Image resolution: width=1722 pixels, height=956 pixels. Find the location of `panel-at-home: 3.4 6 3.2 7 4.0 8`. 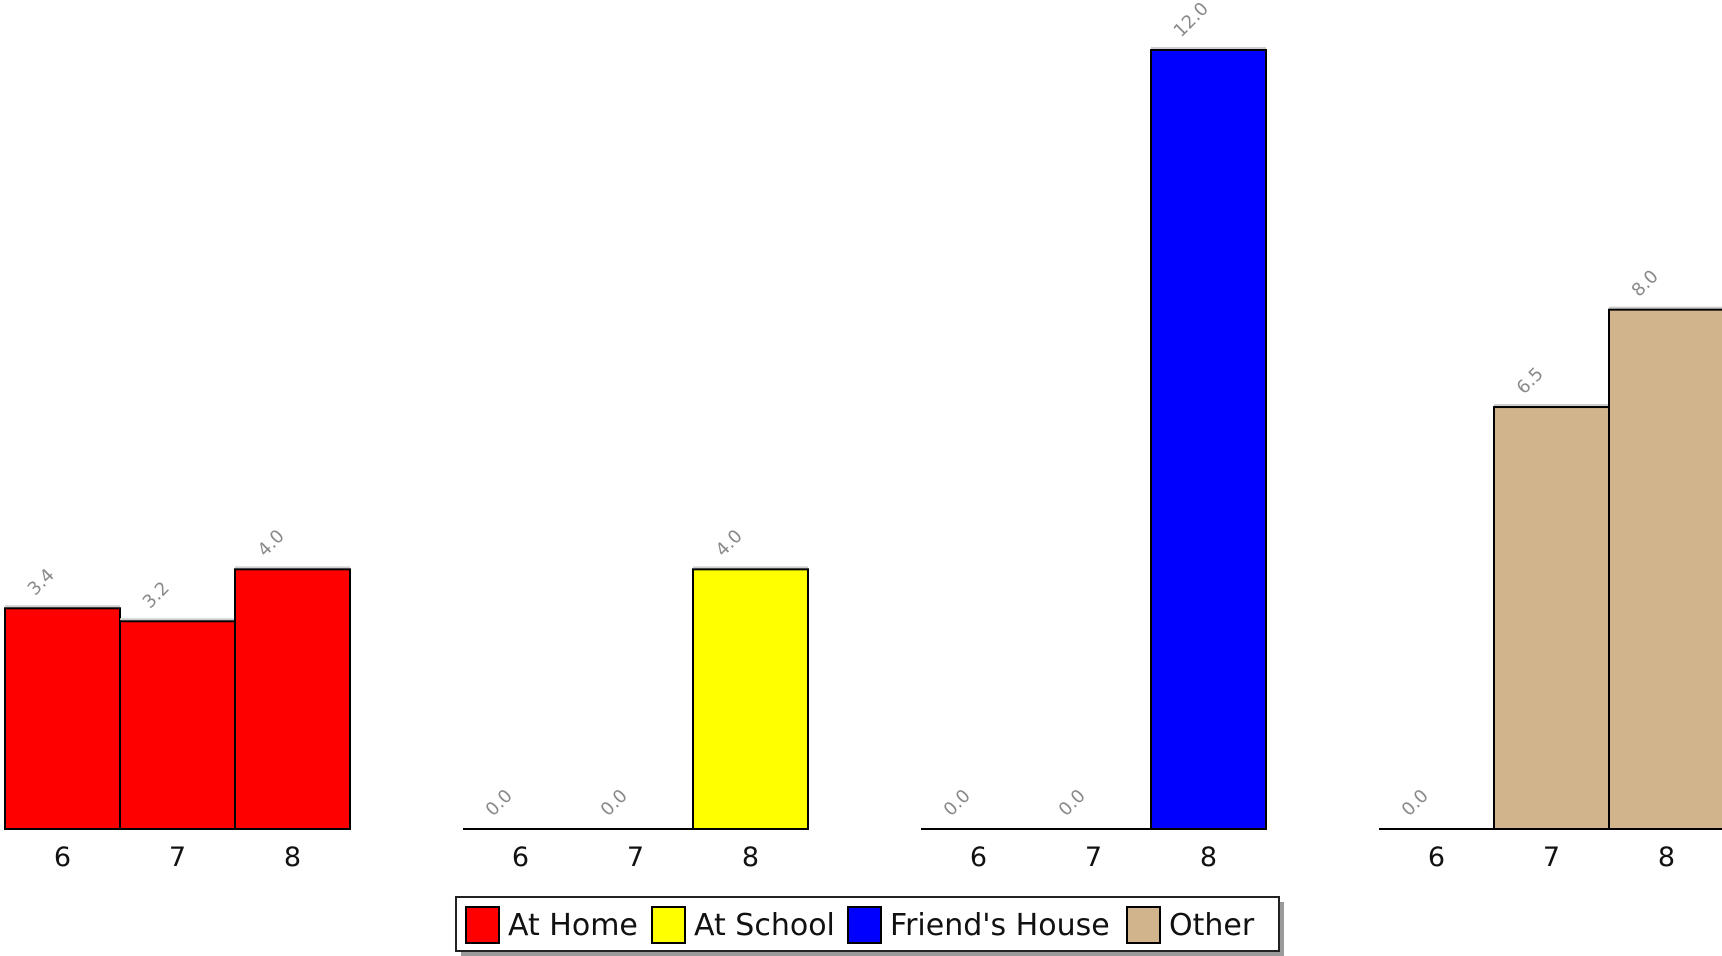

panel-at-home: 3.4 6 3.2 7 4.0 8 is located at coordinates (177, 699).